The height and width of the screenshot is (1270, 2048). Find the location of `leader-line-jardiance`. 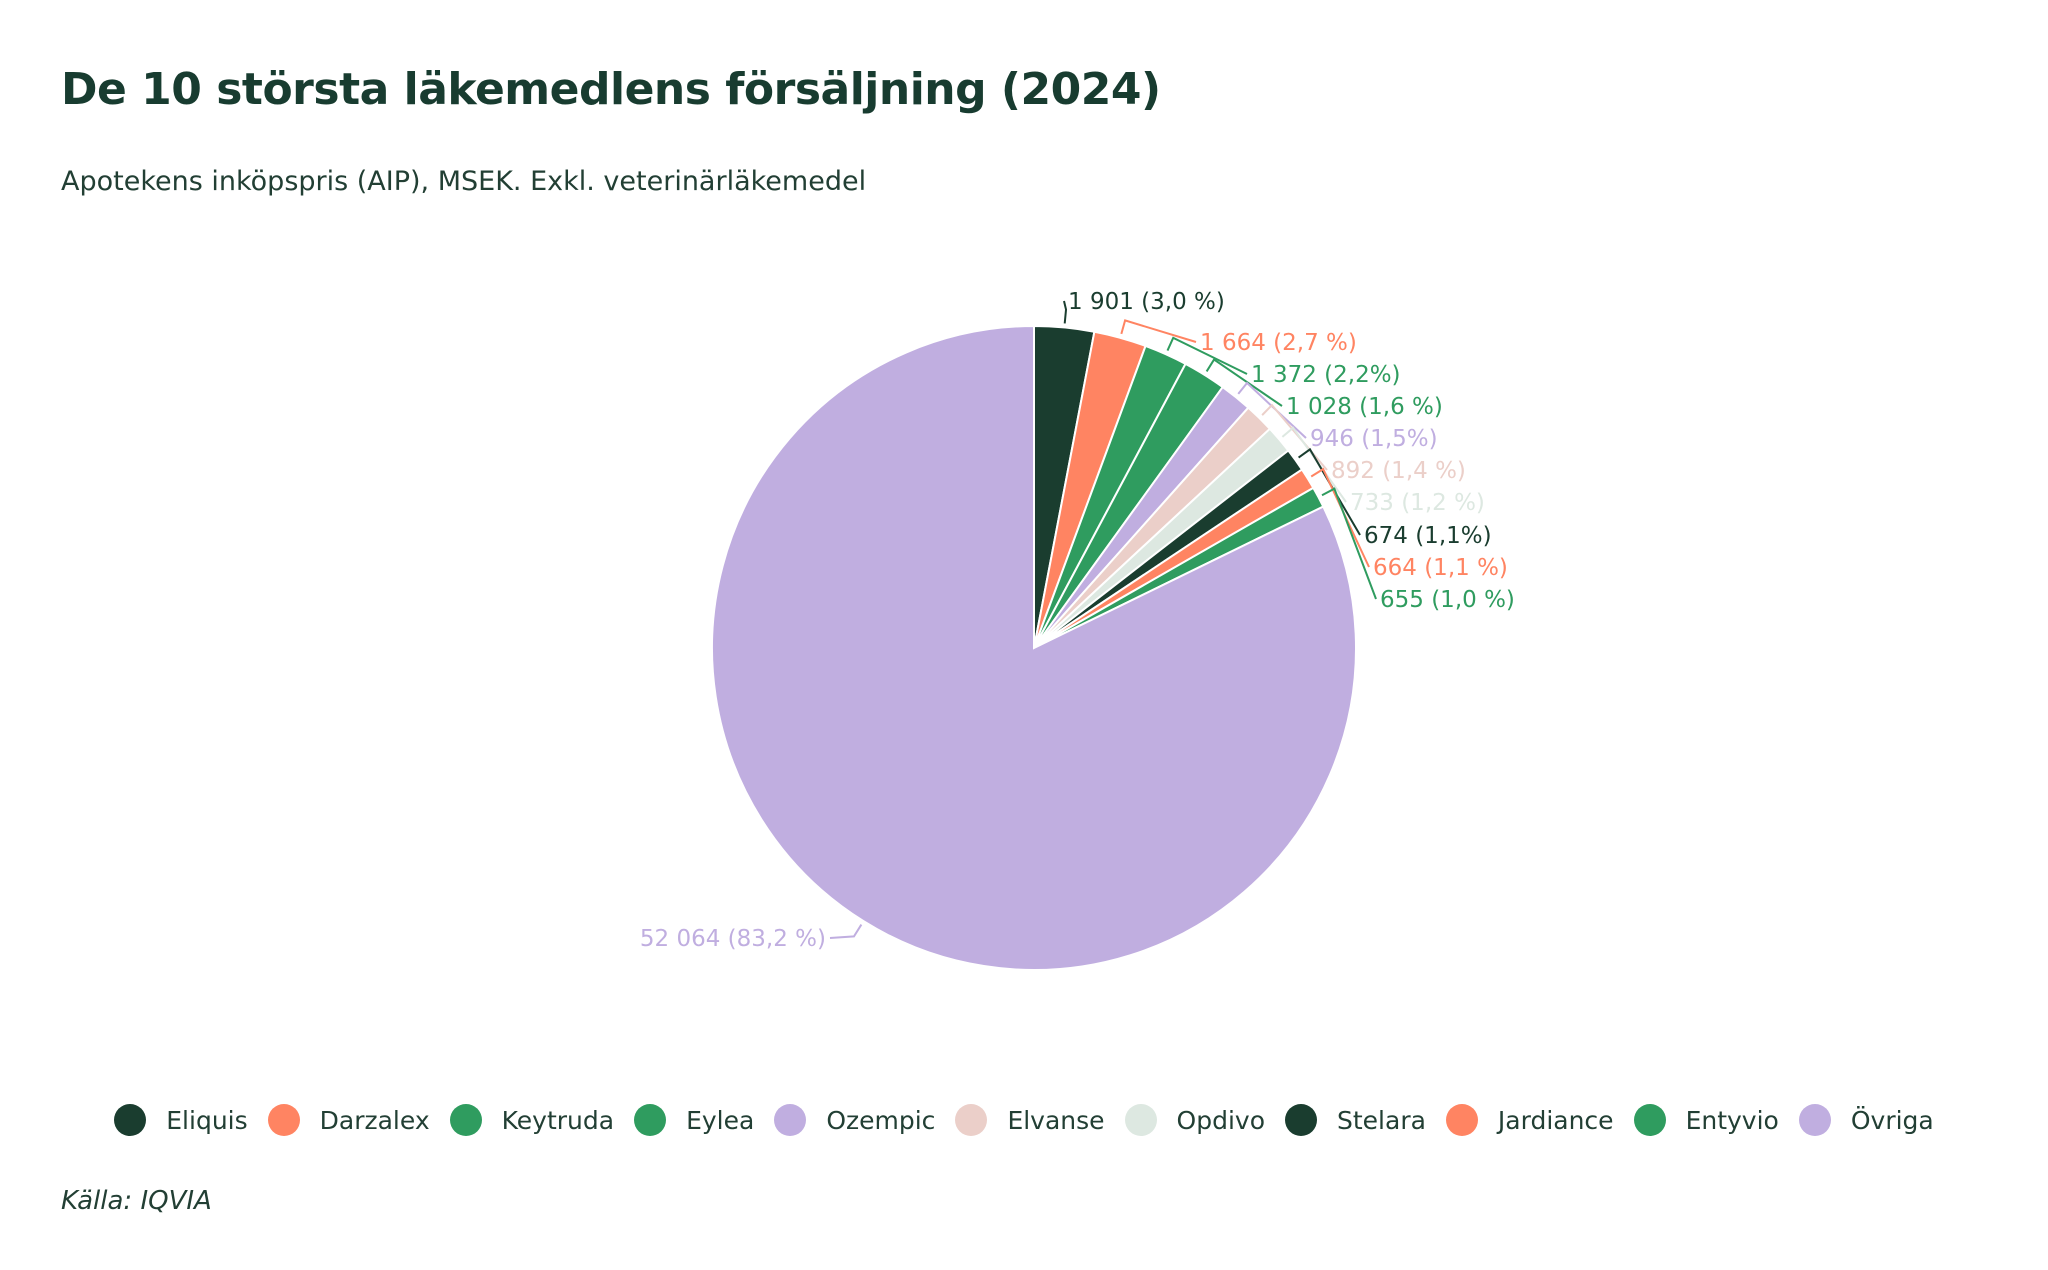

leader-line-jardiance is located at coordinates (1340, 517).